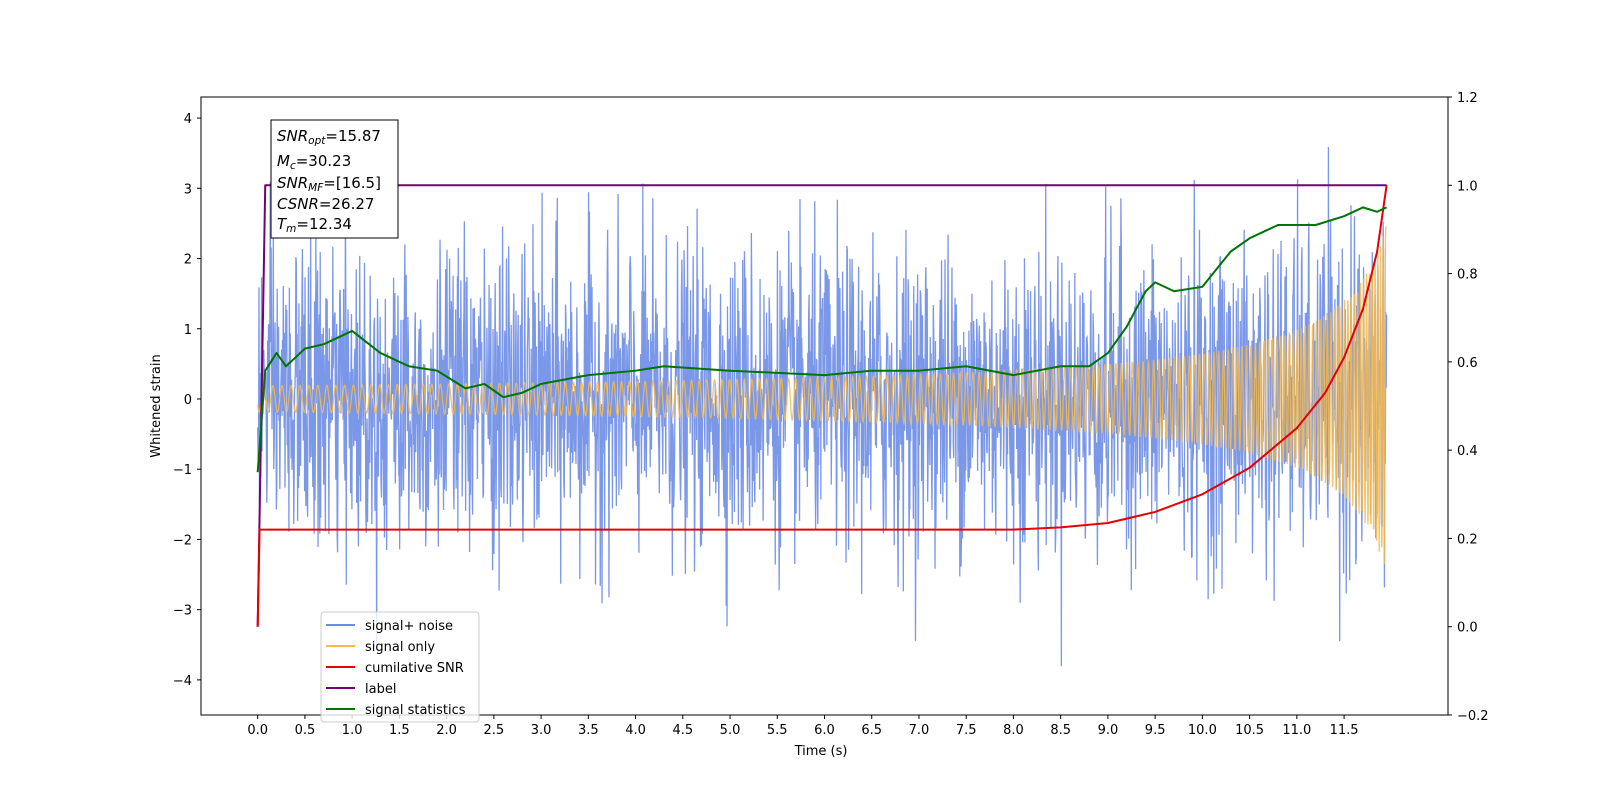 The image size is (1600, 800). Describe the element at coordinates (182, 611) in the screenshot. I see `y-tick-label: −3` at that location.